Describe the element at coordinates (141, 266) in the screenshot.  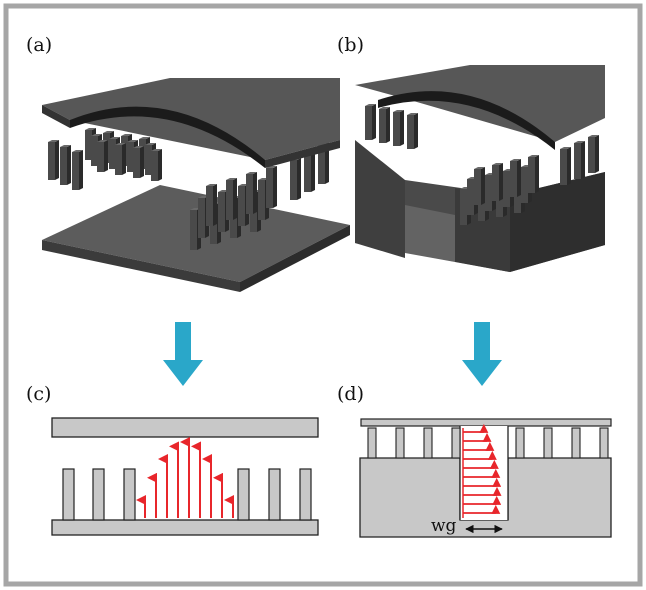
I see `a-bottom-plate-front` at that location.